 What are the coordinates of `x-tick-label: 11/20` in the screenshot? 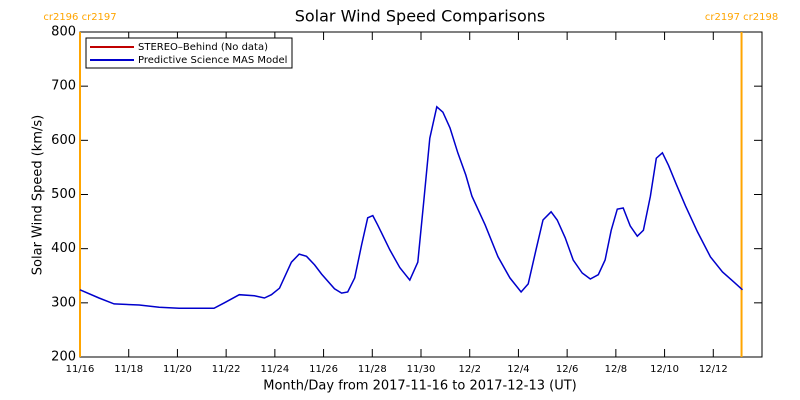 It's located at (177, 369).